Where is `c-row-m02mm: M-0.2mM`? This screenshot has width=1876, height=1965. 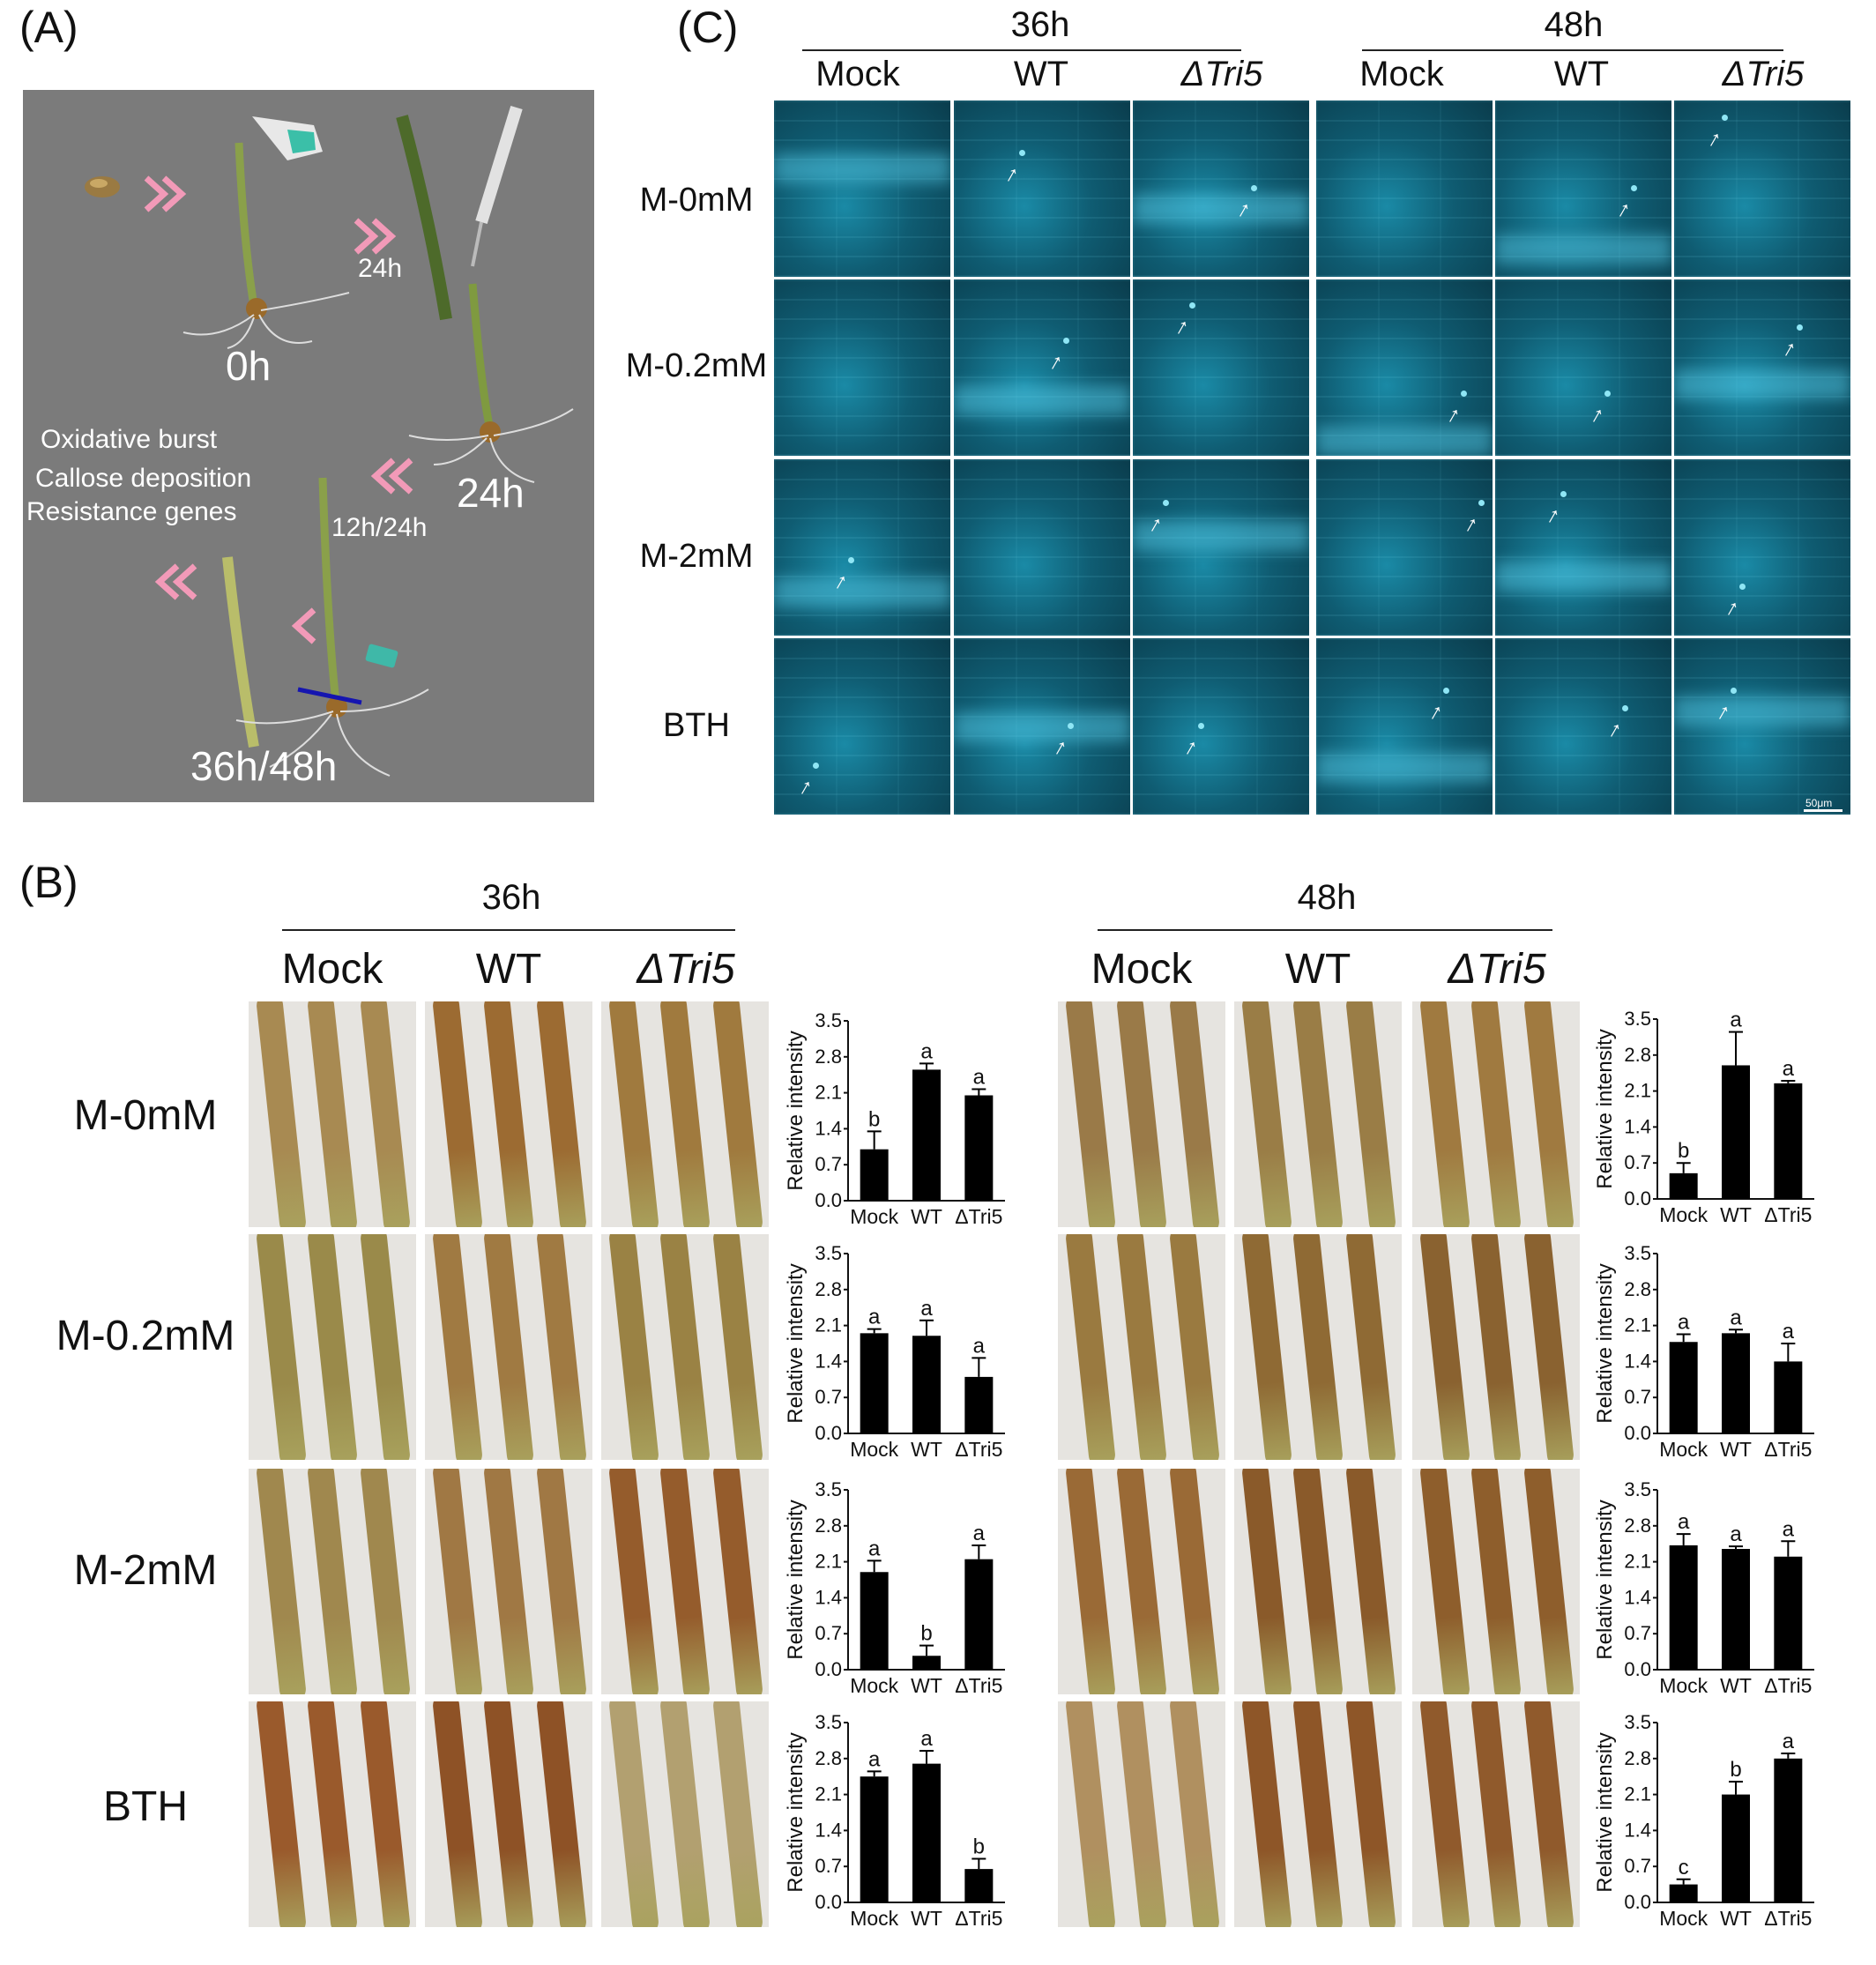
c-row-m02mm: M-0.2mM is located at coordinates (696, 366).